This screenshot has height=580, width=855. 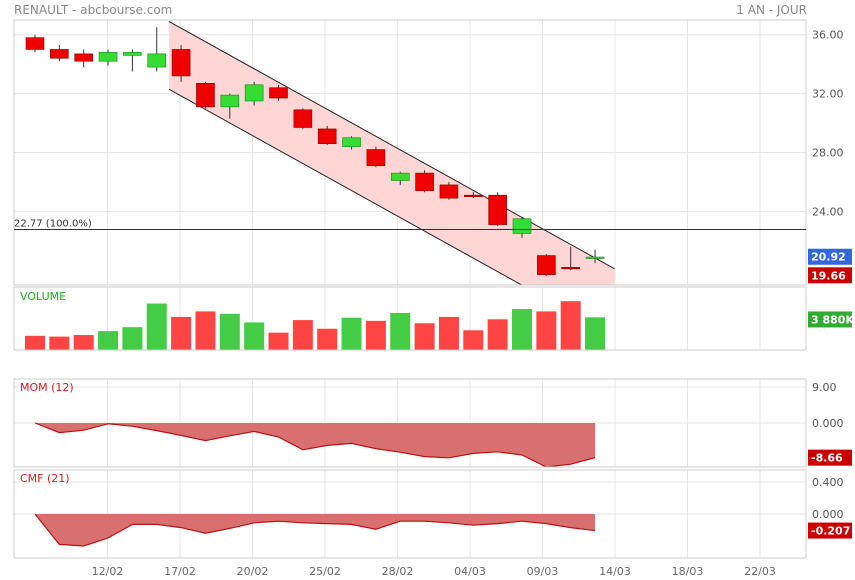 What do you see at coordinates (828, 423) in the screenshot?
I see `mom-y-tick: 0.000` at bounding box center [828, 423].